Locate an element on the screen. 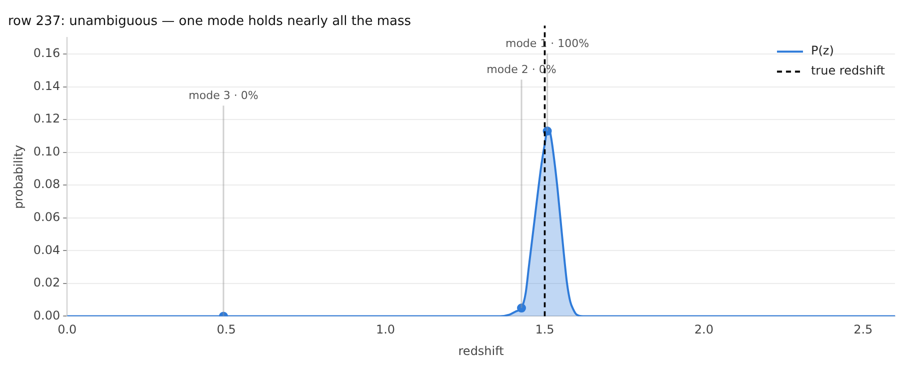  annotation: mode 3 · 0% is located at coordinates (223, 95).